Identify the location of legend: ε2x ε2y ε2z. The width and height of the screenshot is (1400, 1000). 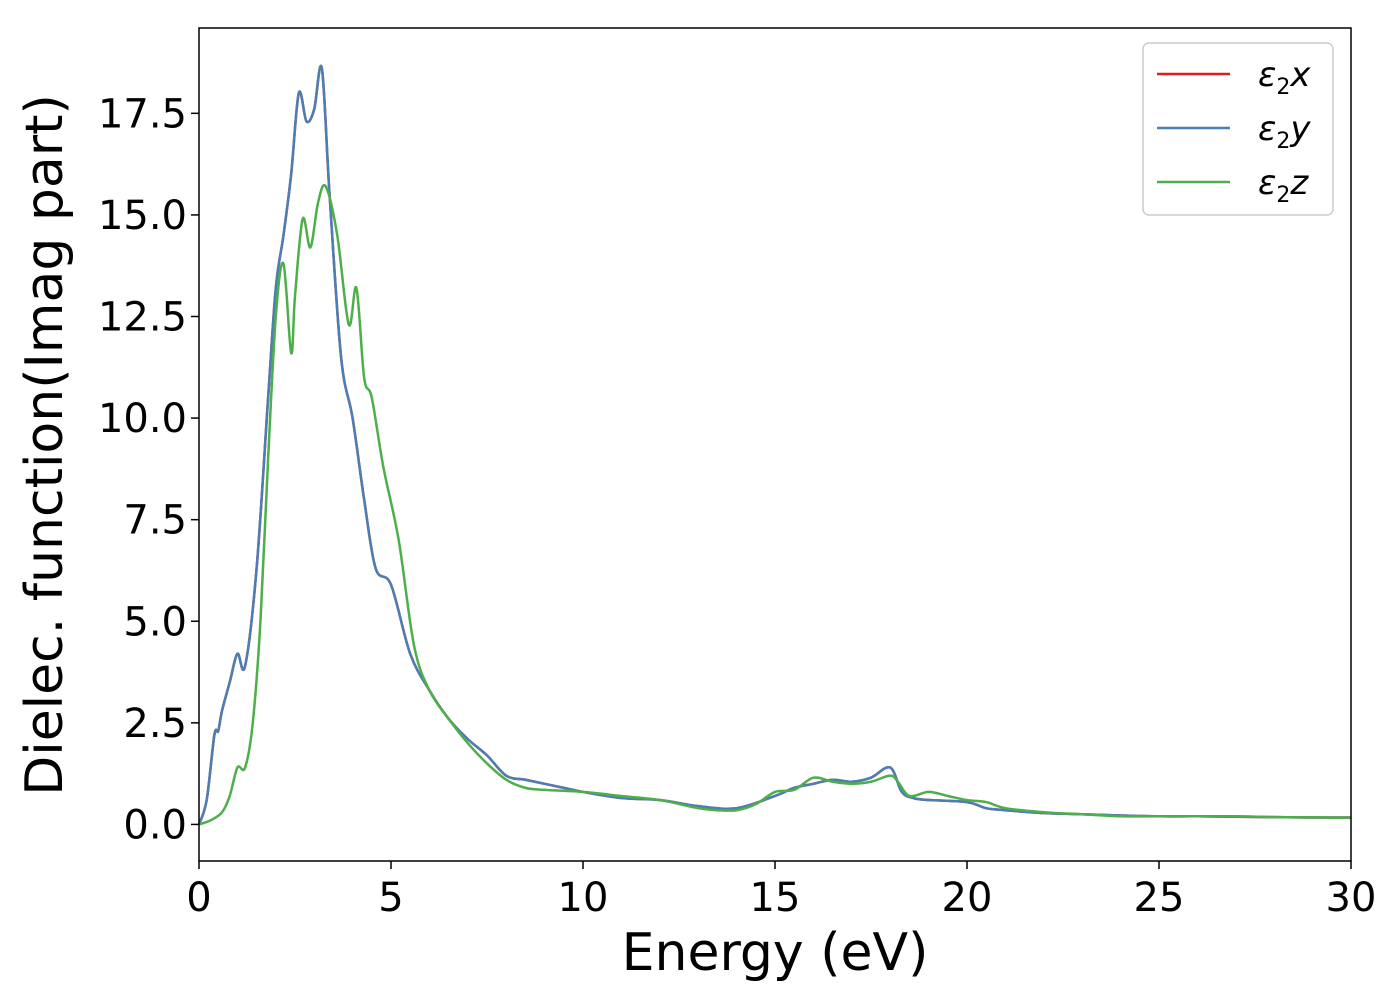
(1238, 129).